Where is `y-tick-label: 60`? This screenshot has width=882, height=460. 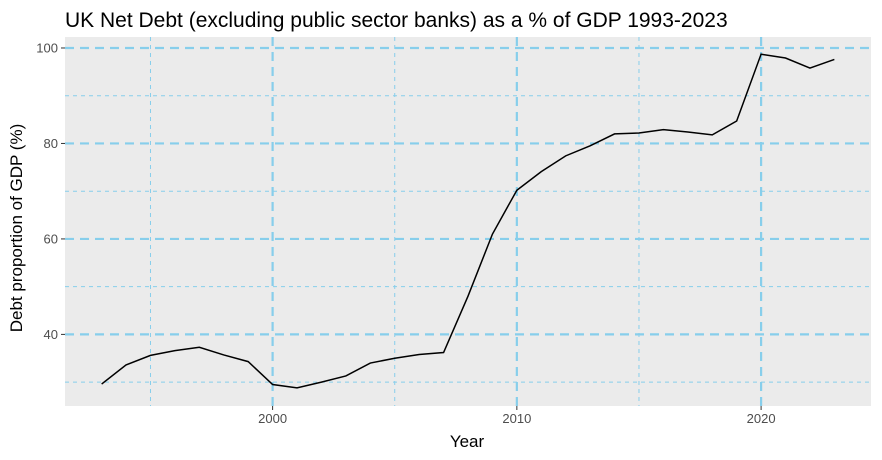
y-tick-label: 60 is located at coordinates (51, 238).